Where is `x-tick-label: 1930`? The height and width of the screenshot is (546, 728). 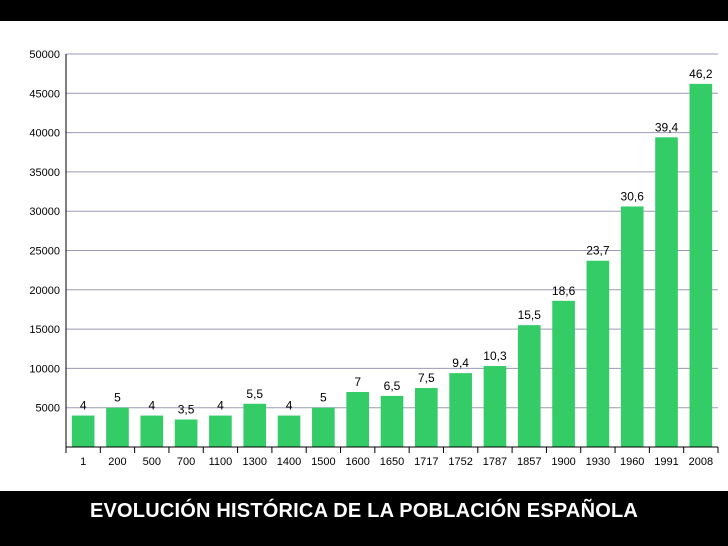 x-tick-label: 1930 is located at coordinates (598, 462).